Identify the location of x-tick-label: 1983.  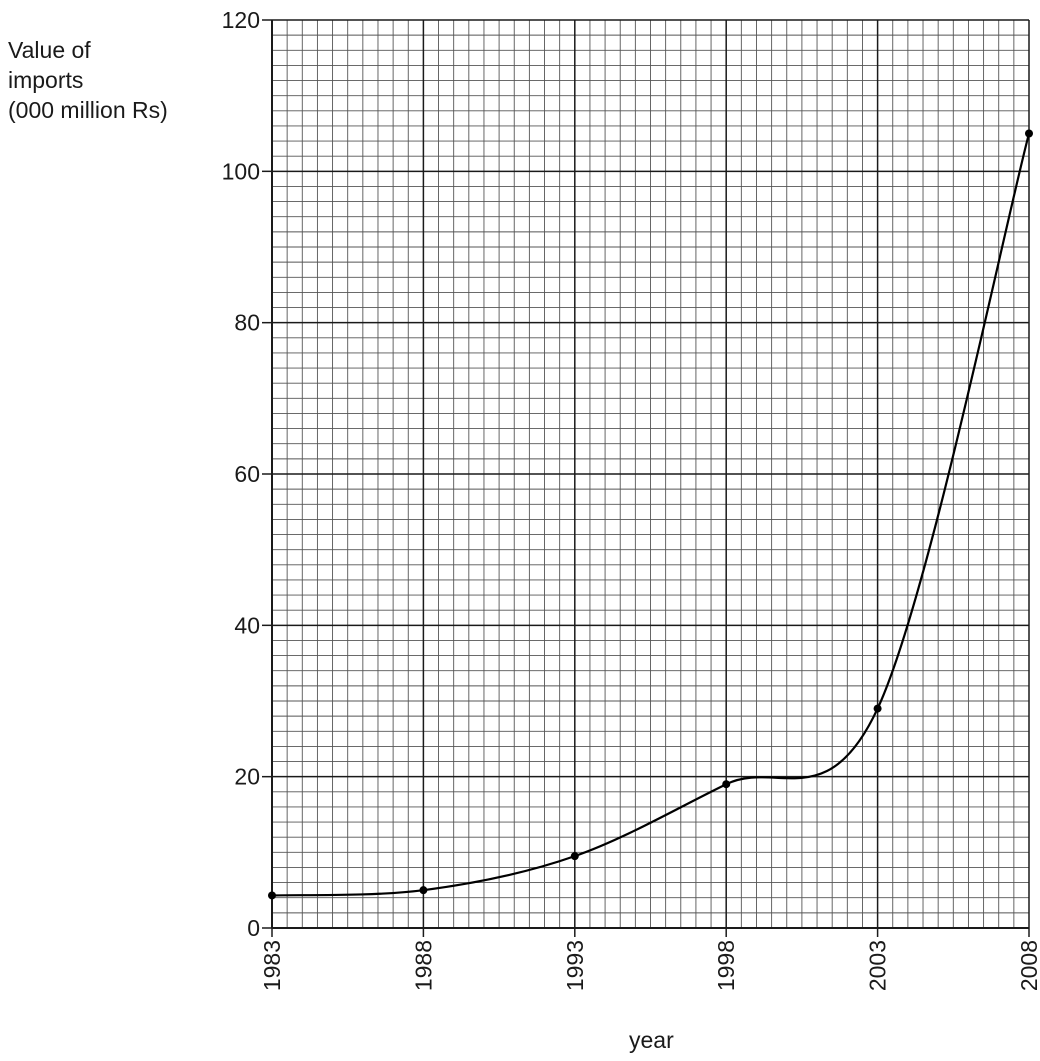
(272, 965).